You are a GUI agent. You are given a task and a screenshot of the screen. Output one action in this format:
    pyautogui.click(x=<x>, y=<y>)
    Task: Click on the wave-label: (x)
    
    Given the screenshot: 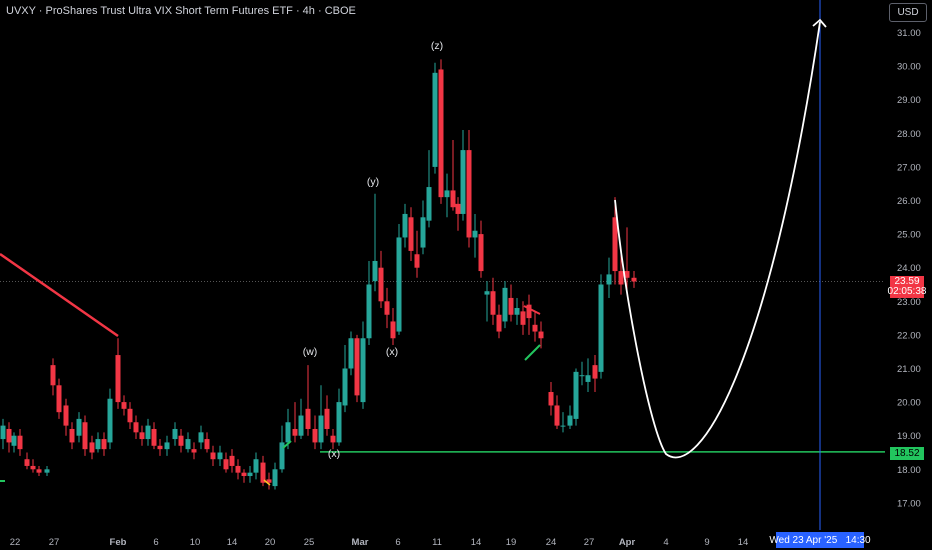 What is the action you would take?
    pyautogui.click(x=392, y=352)
    